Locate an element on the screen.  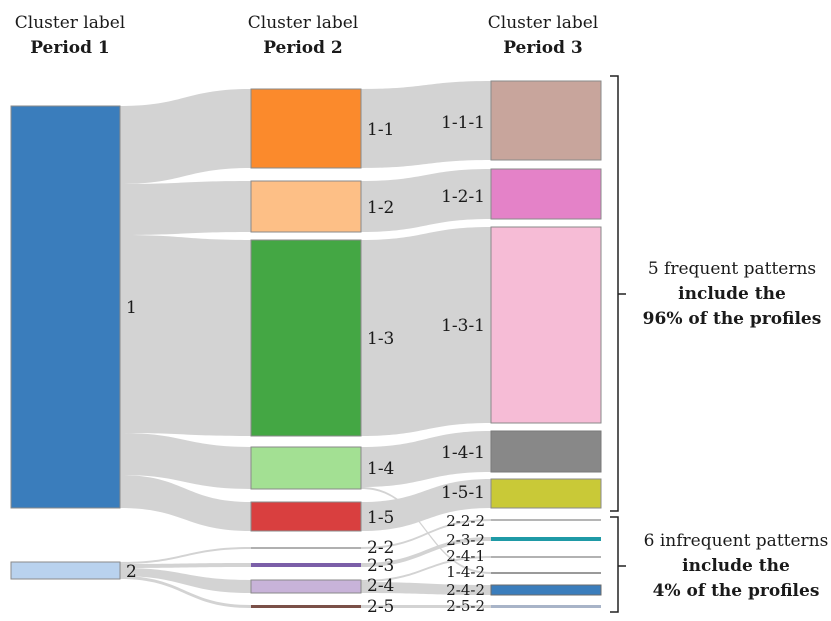
node-1-2-label: 1-2 is located at coordinates (380, 208).